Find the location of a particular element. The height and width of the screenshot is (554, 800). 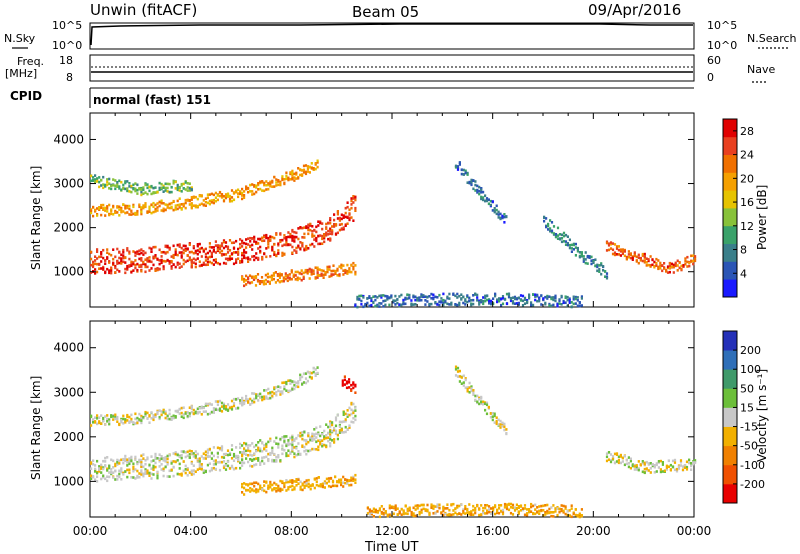

colorbar-swatch is located at coordinates (730, 163).